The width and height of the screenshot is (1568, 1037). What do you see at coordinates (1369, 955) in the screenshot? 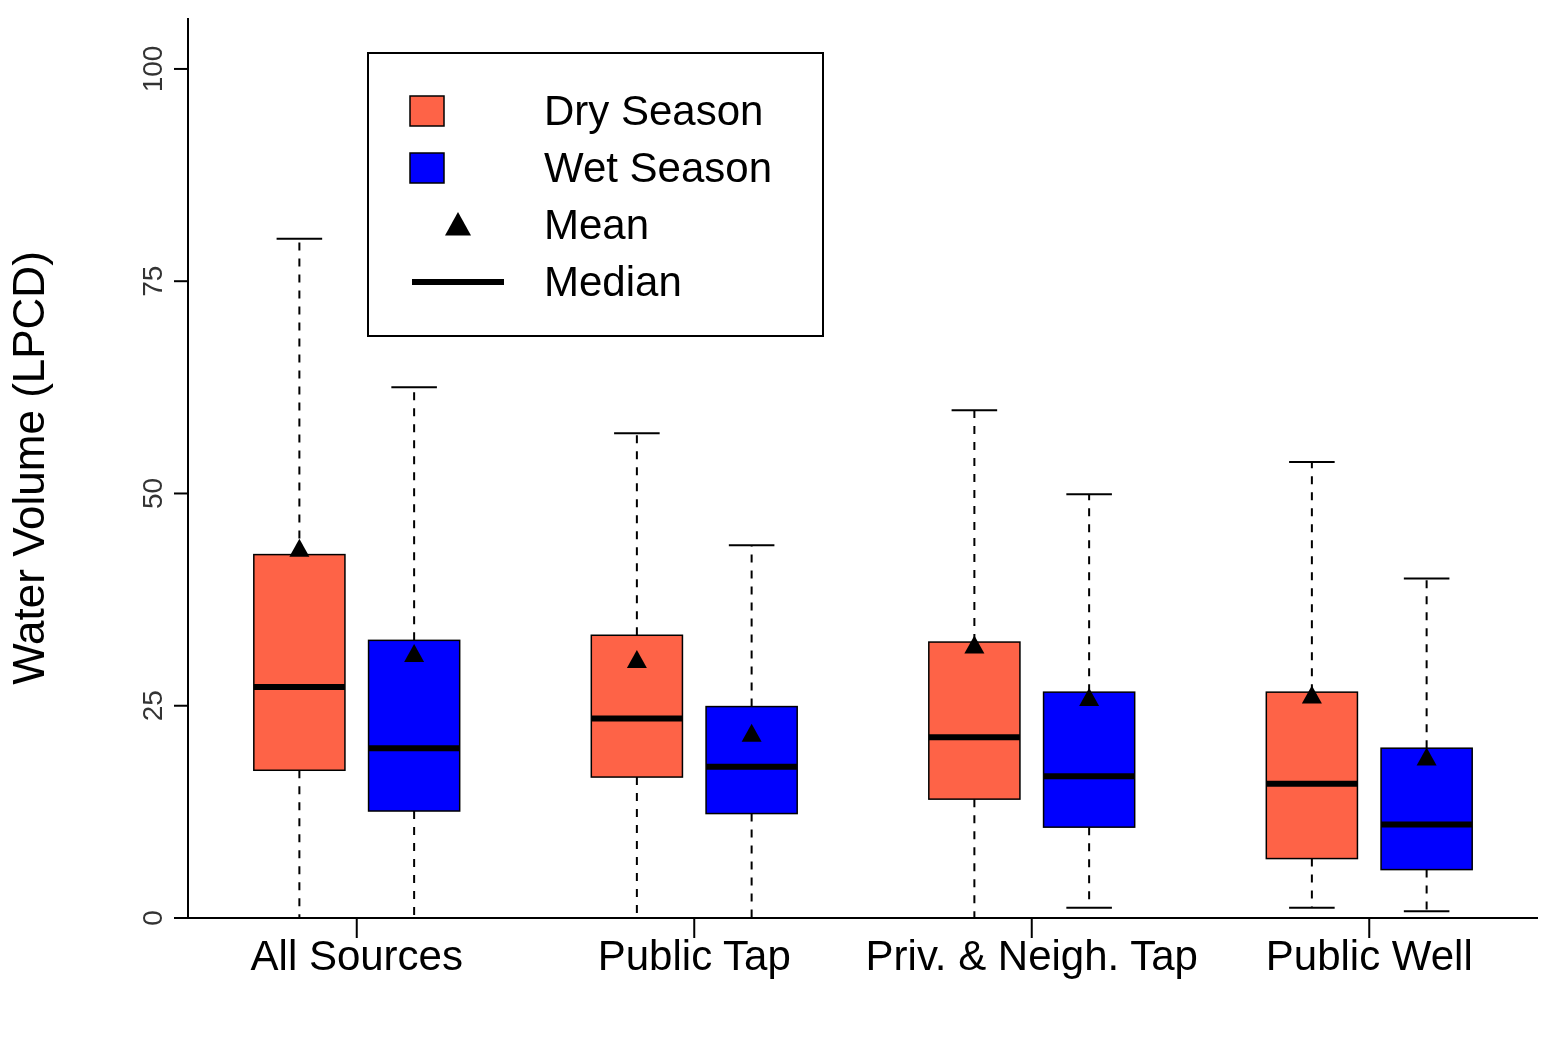
I see `x-tick-label: Public Well` at bounding box center [1369, 955].